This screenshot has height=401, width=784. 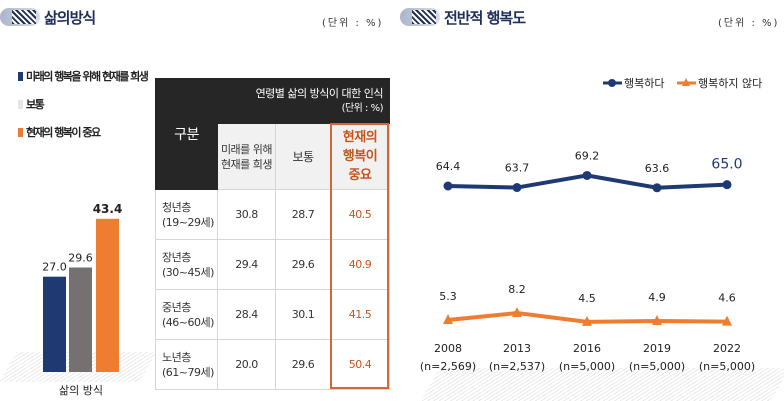 I want to click on legend-item-present: 현재의 행복이 중요, so click(x=82, y=132).